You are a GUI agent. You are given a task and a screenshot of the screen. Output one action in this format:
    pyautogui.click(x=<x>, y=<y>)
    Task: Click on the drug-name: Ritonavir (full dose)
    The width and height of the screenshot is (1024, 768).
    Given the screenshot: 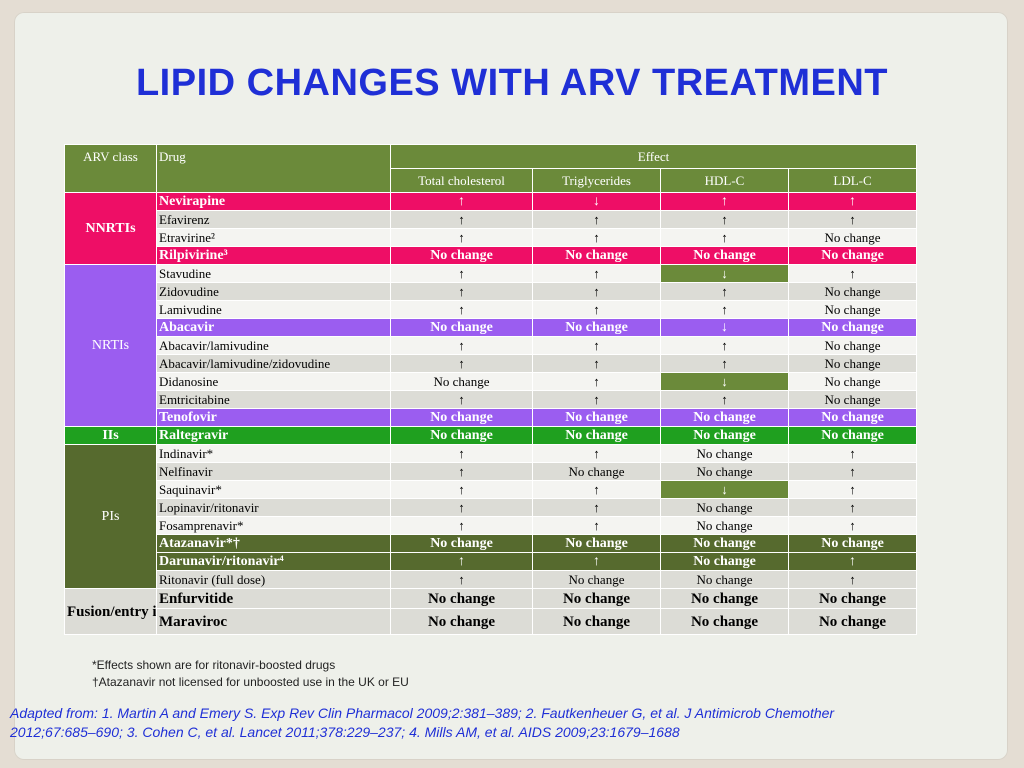 What is the action you would take?
    pyautogui.click(x=273, y=579)
    